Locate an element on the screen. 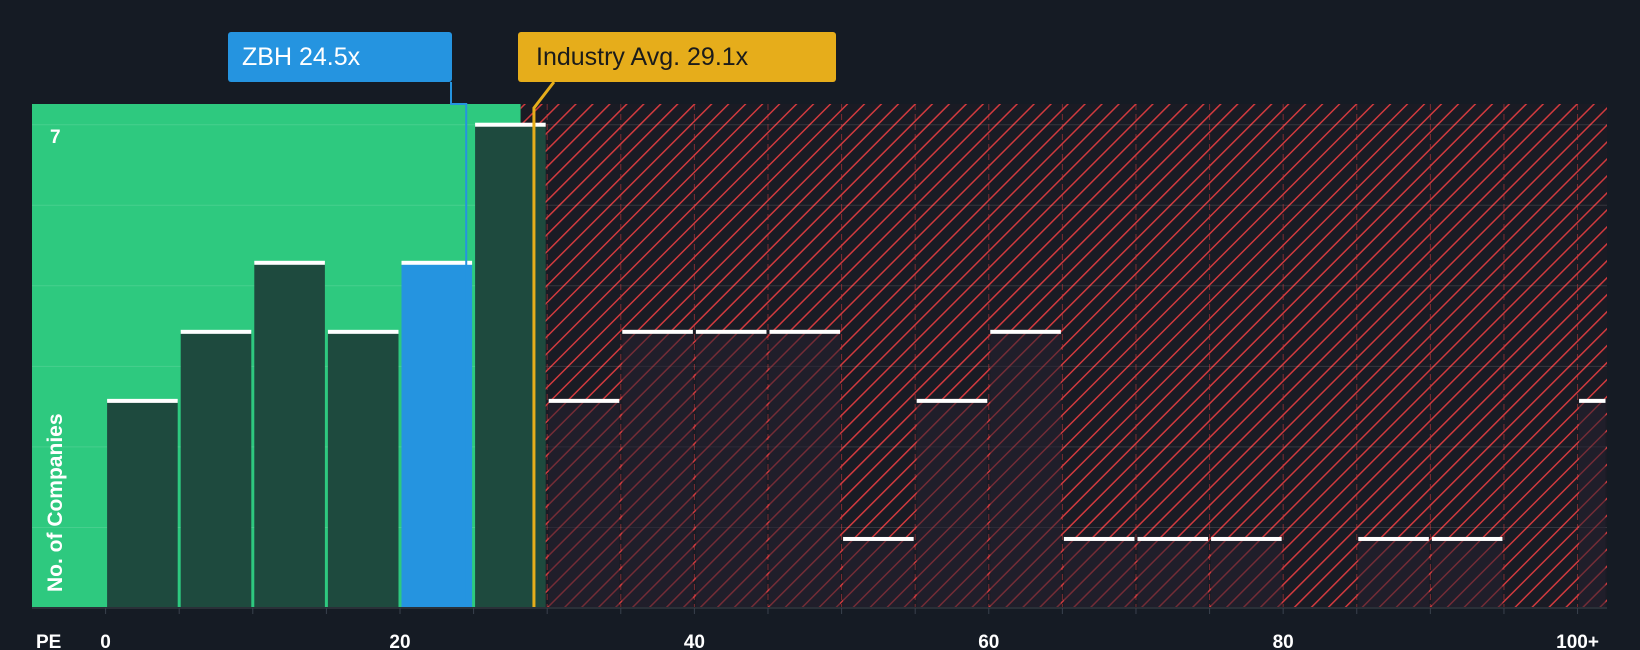  company-pe-callout: ZBH 24.5x is located at coordinates (340, 57).